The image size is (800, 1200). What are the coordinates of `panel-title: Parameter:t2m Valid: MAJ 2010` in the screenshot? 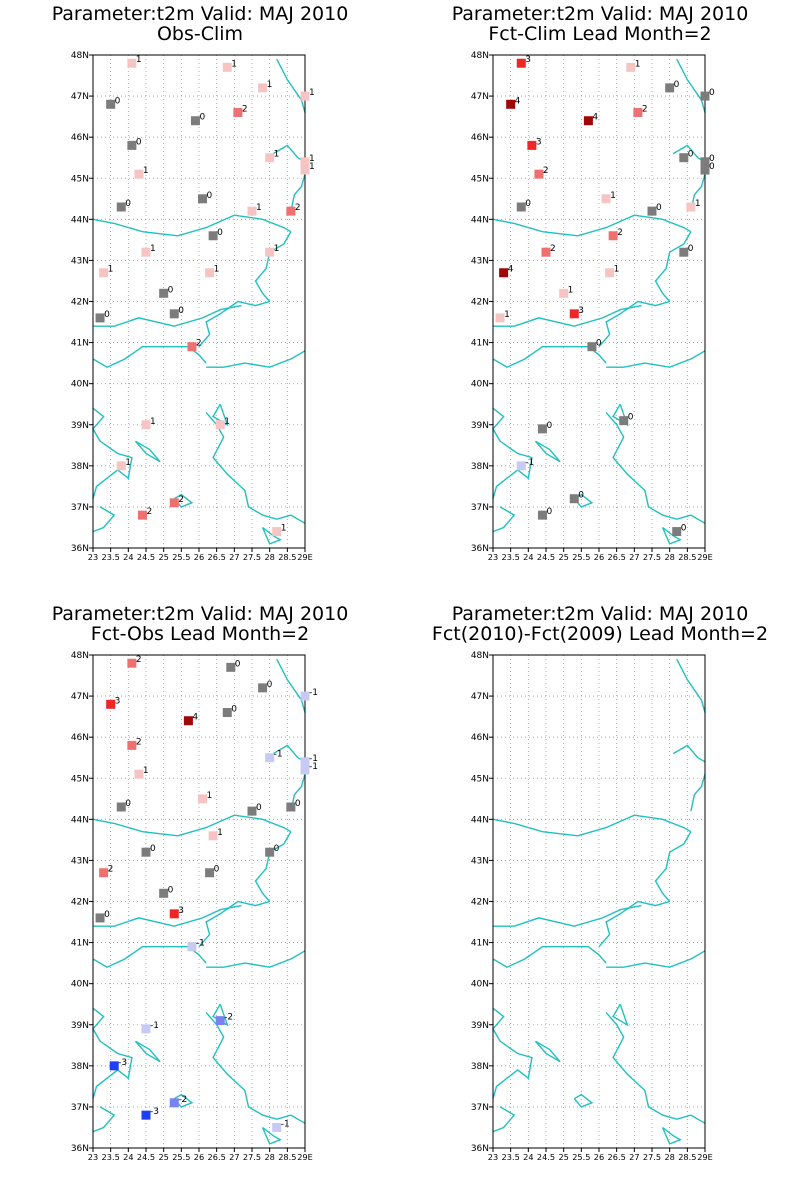 It's located at (600, 14).